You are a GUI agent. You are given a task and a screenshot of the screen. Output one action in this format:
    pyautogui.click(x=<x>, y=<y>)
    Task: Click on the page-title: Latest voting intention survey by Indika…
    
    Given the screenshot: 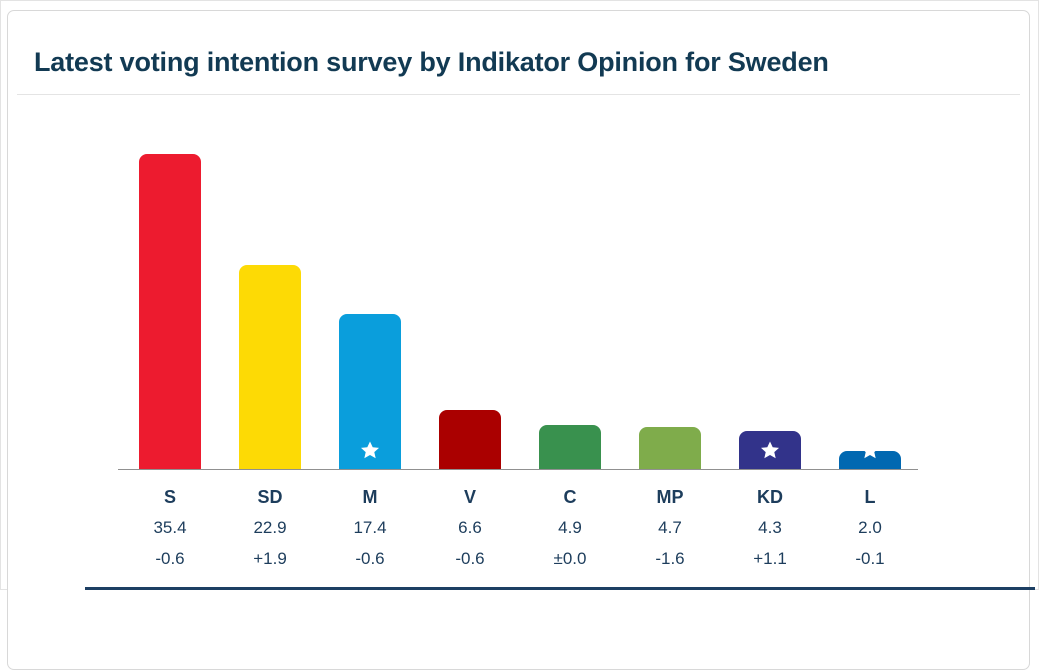 What is the action you would take?
    pyautogui.click(x=431, y=62)
    